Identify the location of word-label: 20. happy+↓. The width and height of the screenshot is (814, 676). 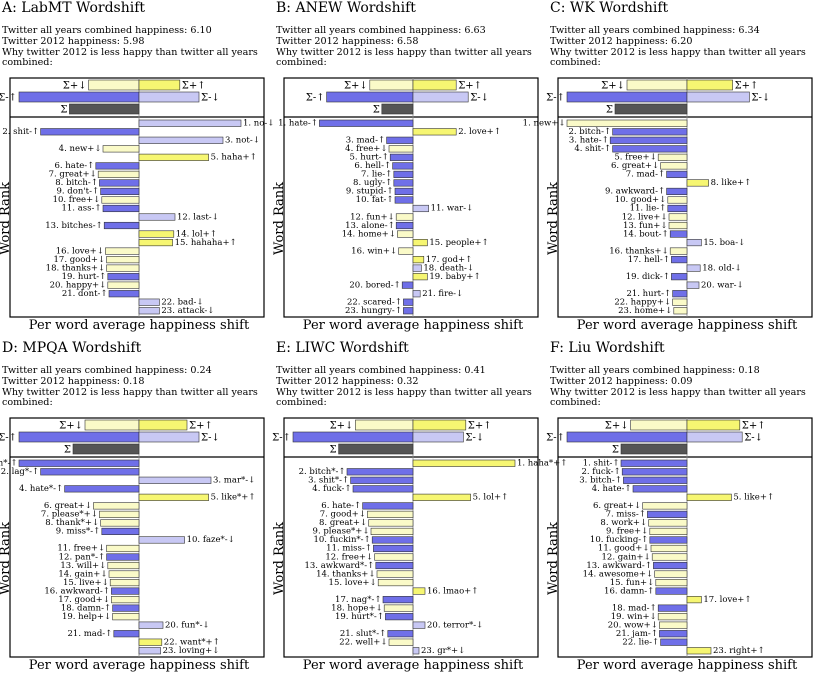
(78, 285).